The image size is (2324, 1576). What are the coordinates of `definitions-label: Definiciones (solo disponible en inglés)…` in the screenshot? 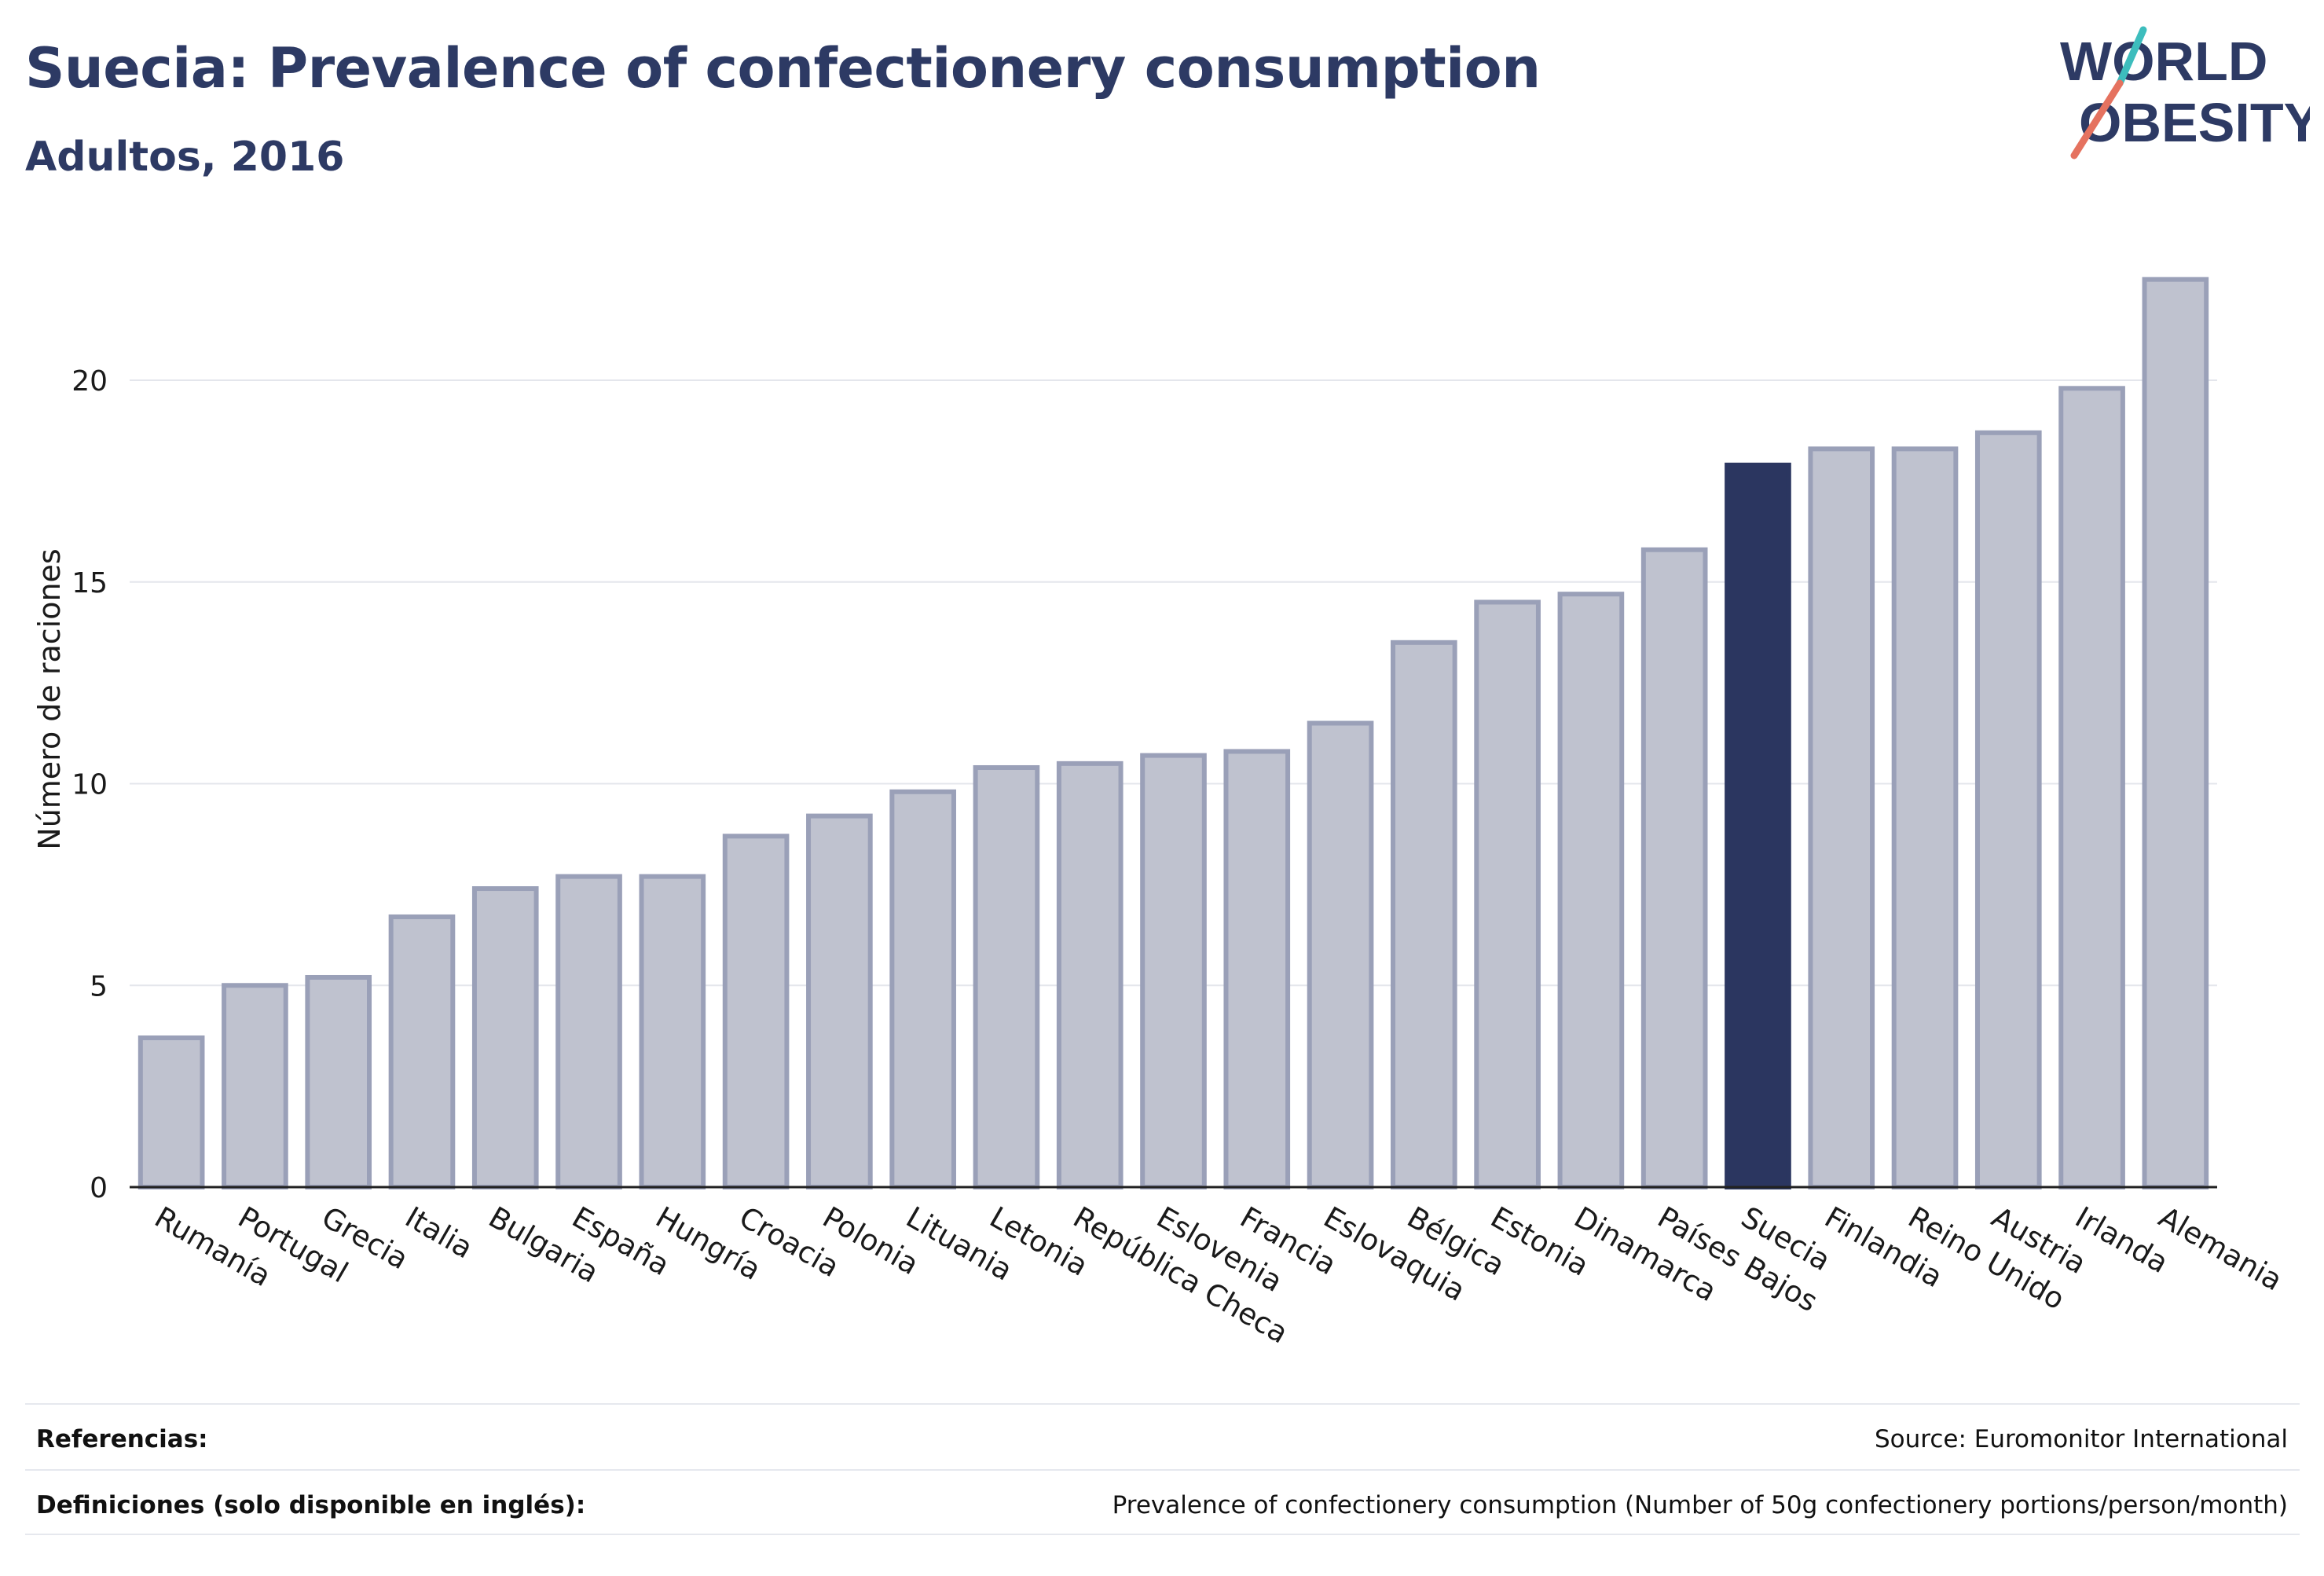 It's located at (311, 1505).